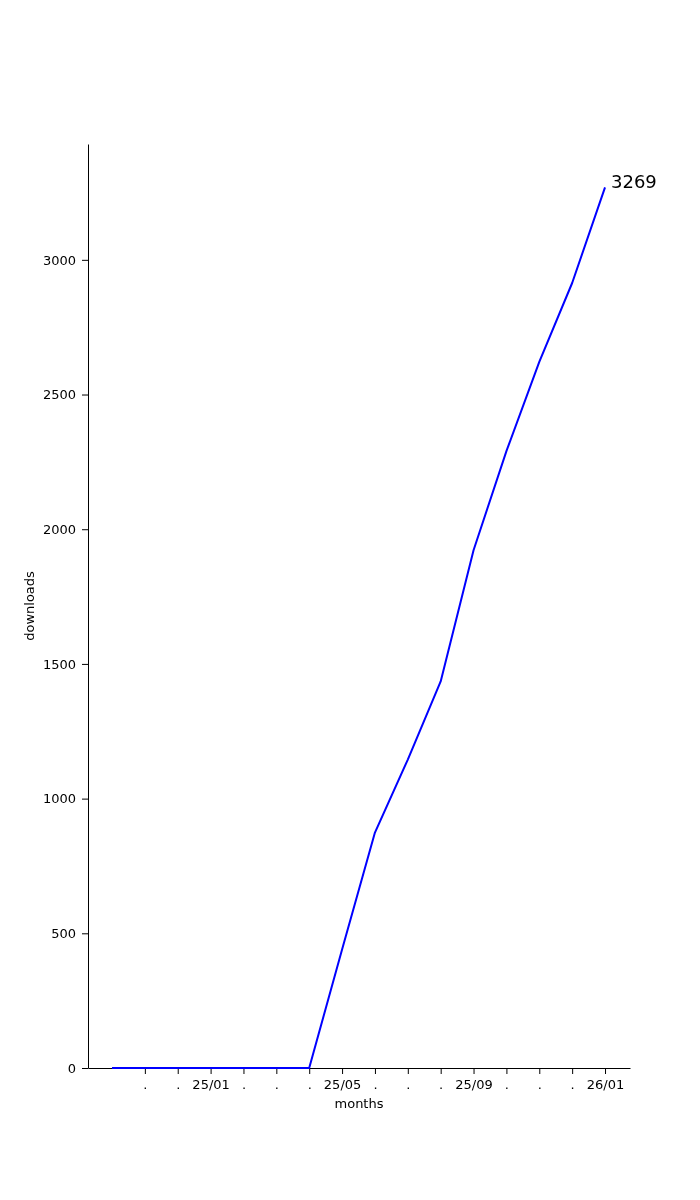  Describe the element at coordinates (71, 1068) in the screenshot. I see `y-tick-label: 0` at that location.